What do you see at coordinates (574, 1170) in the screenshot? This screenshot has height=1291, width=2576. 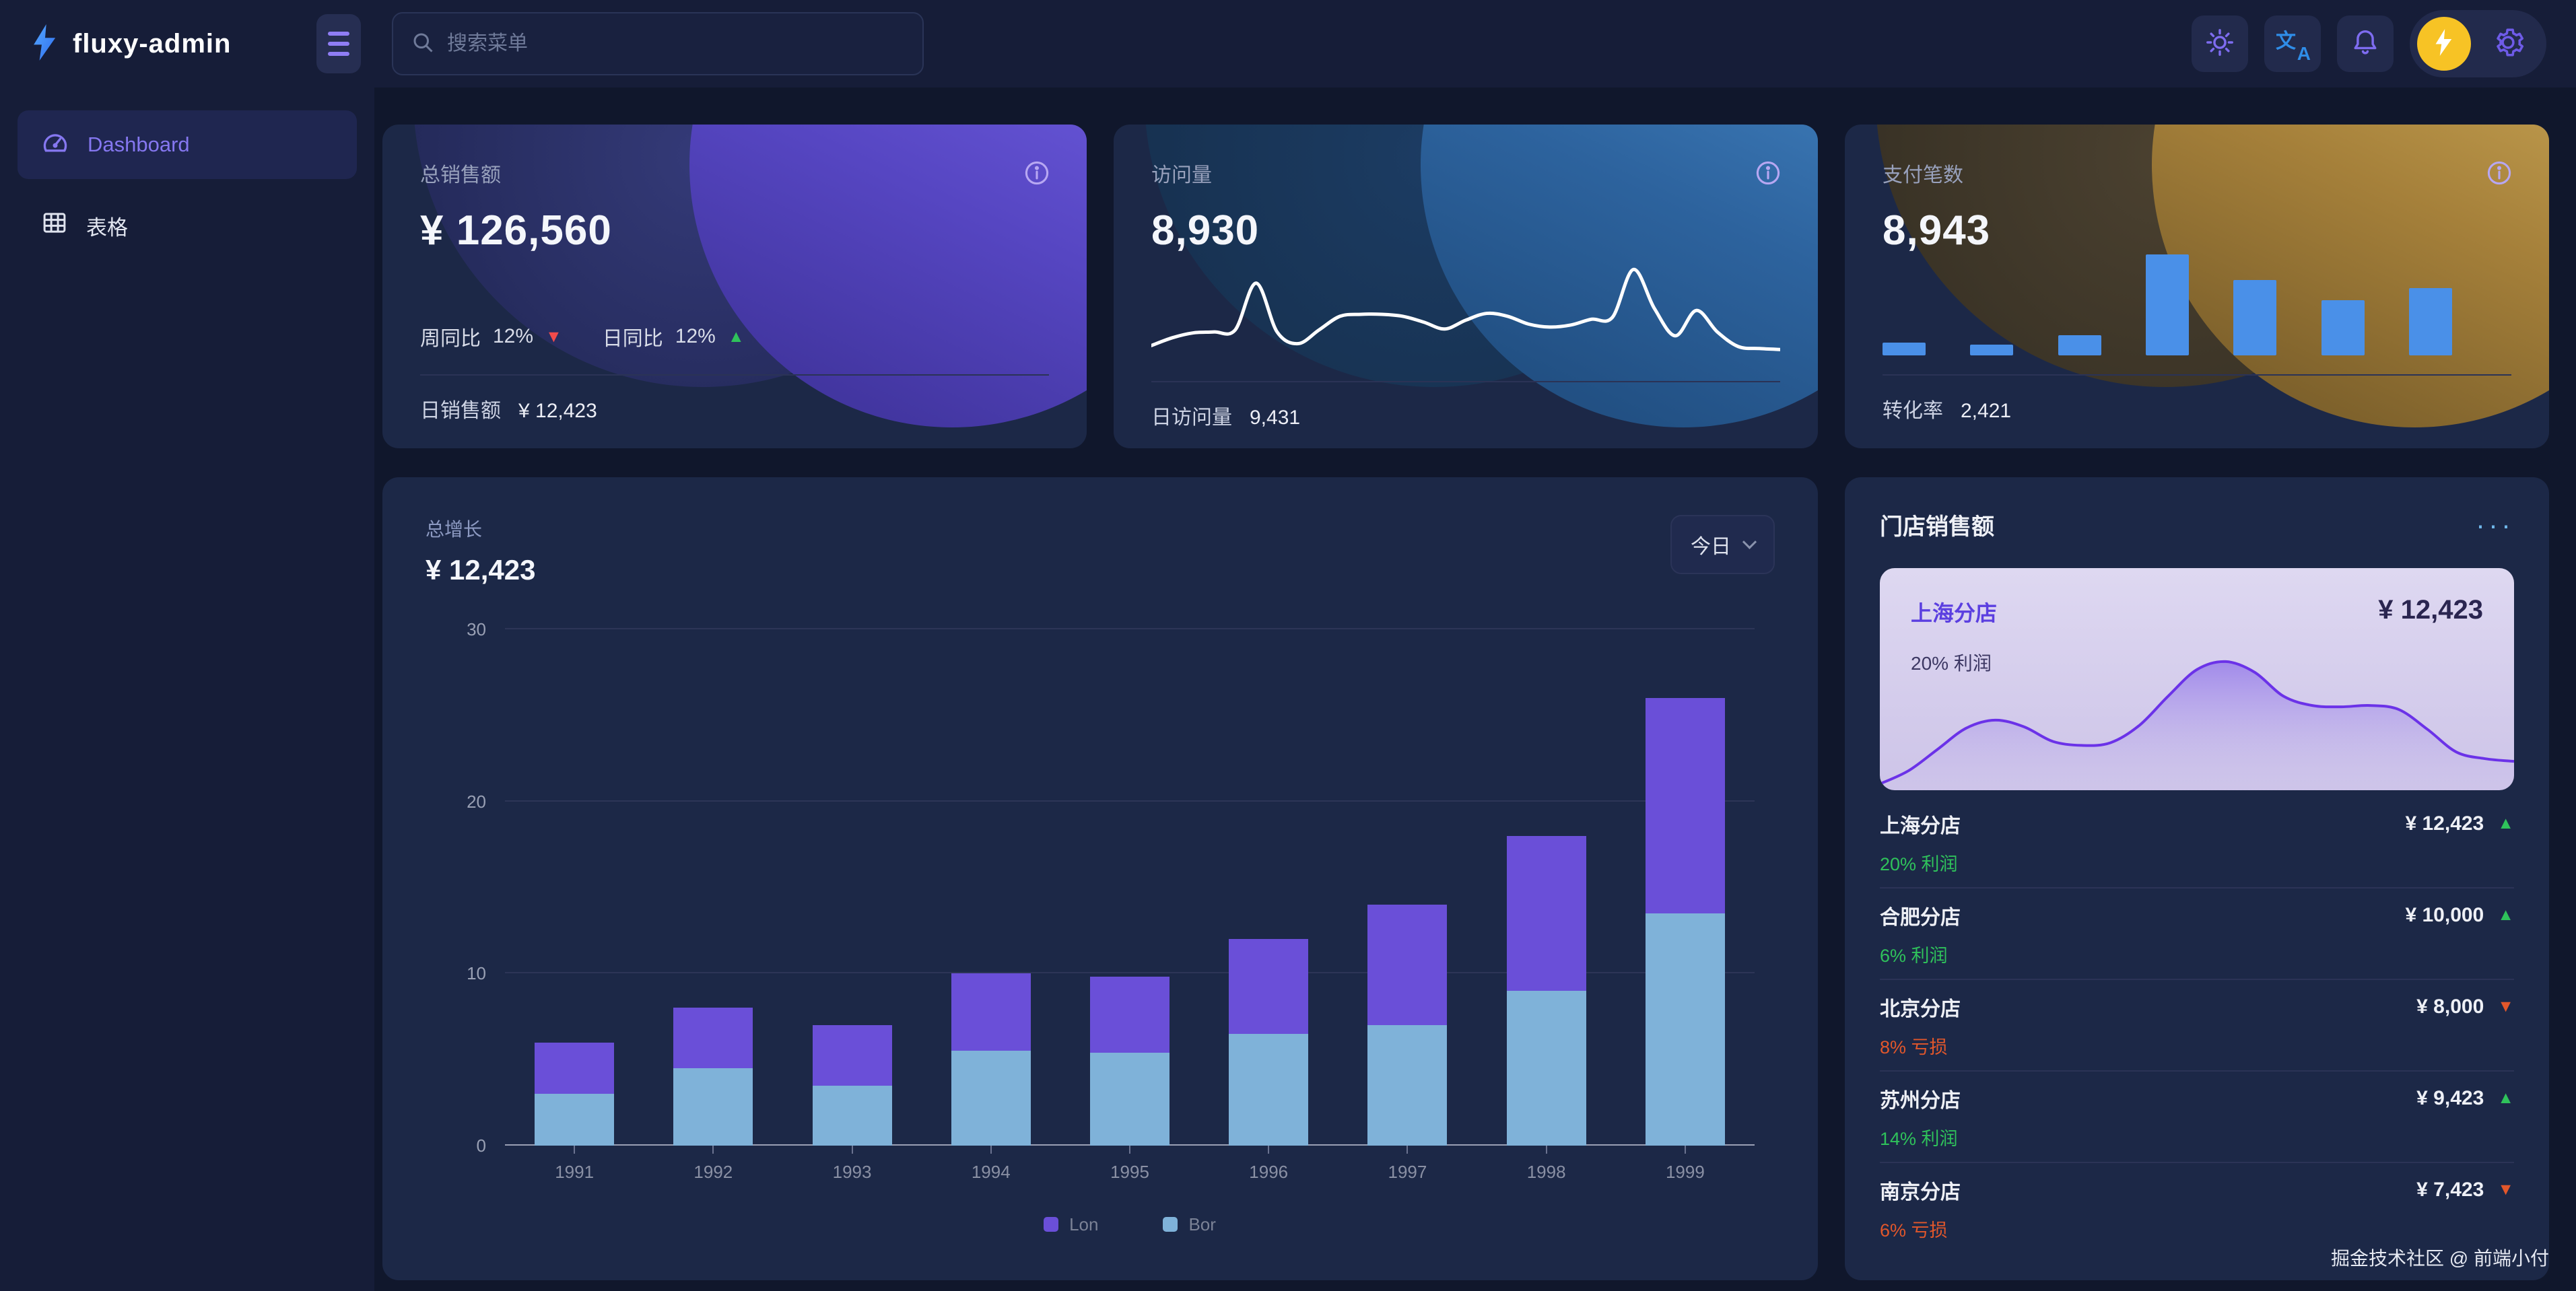 I see `x-tick-1991: 1991` at bounding box center [574, 1170].